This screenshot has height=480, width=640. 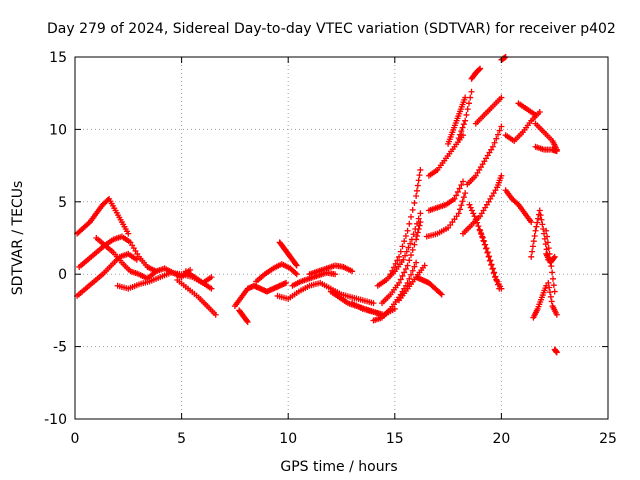 I want to click on y-tick-label: -10, so click(x=55, y=420).